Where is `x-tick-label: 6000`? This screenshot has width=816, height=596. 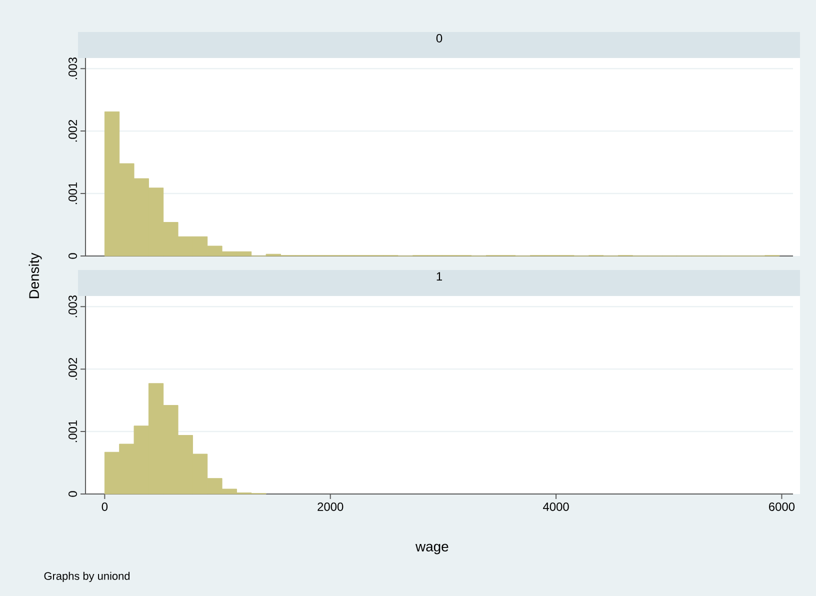 x-tick-label: 6000 is located at coordinates (782, 506).